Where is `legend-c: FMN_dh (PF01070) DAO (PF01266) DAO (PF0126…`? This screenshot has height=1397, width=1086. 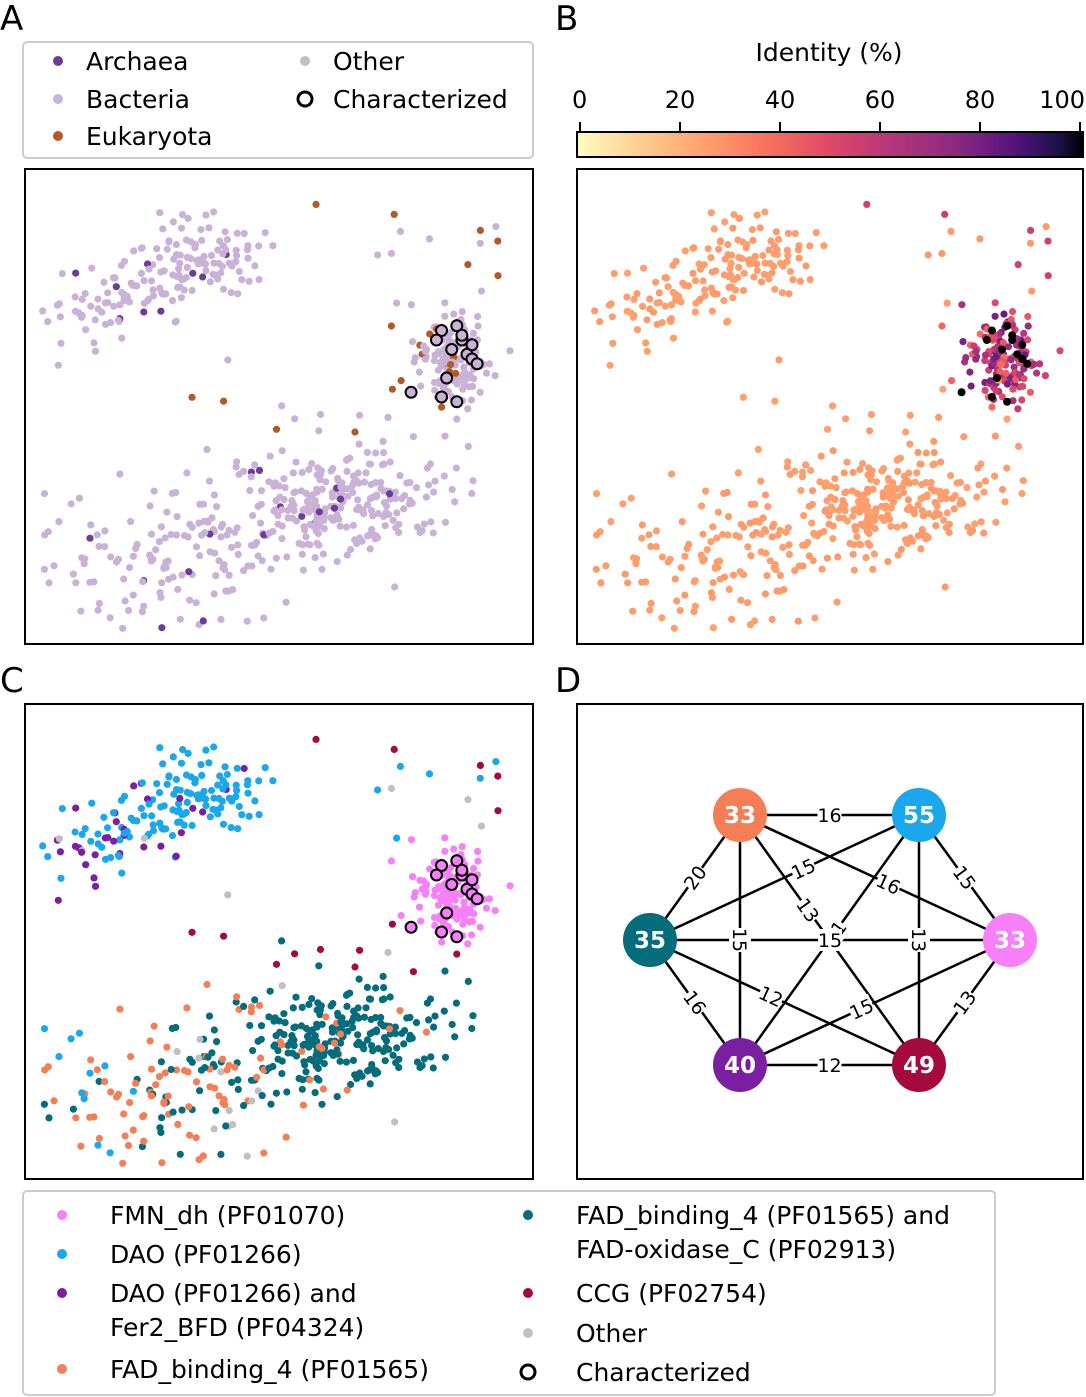
legend-c: FMN_dh (PF01070) DAO (PF01266) DAO (PF0126… is located at coordinates (509, 1293).